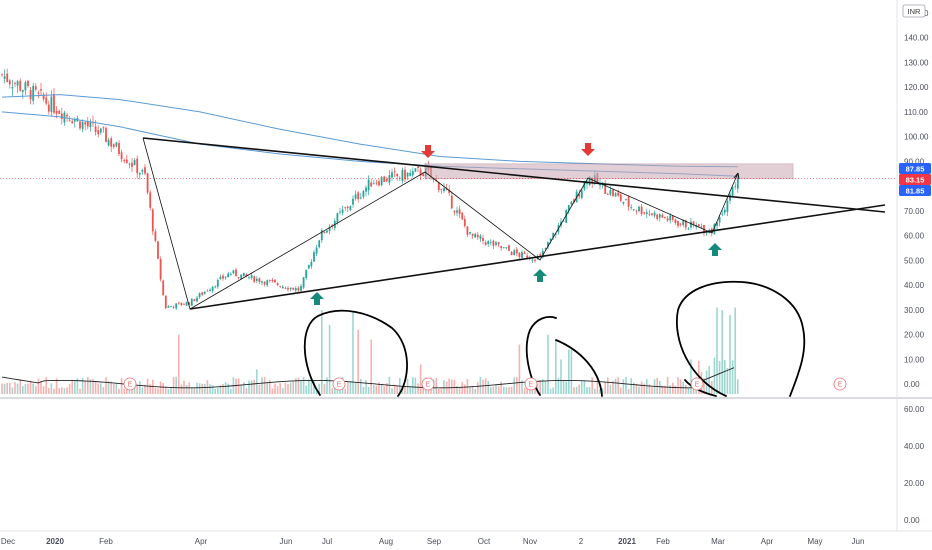 The width and height of the screenshot is (932, 550). Describe the element at coordinates (530, 541) in the screenshot. I see `time-tick-label: Nov` at that location.